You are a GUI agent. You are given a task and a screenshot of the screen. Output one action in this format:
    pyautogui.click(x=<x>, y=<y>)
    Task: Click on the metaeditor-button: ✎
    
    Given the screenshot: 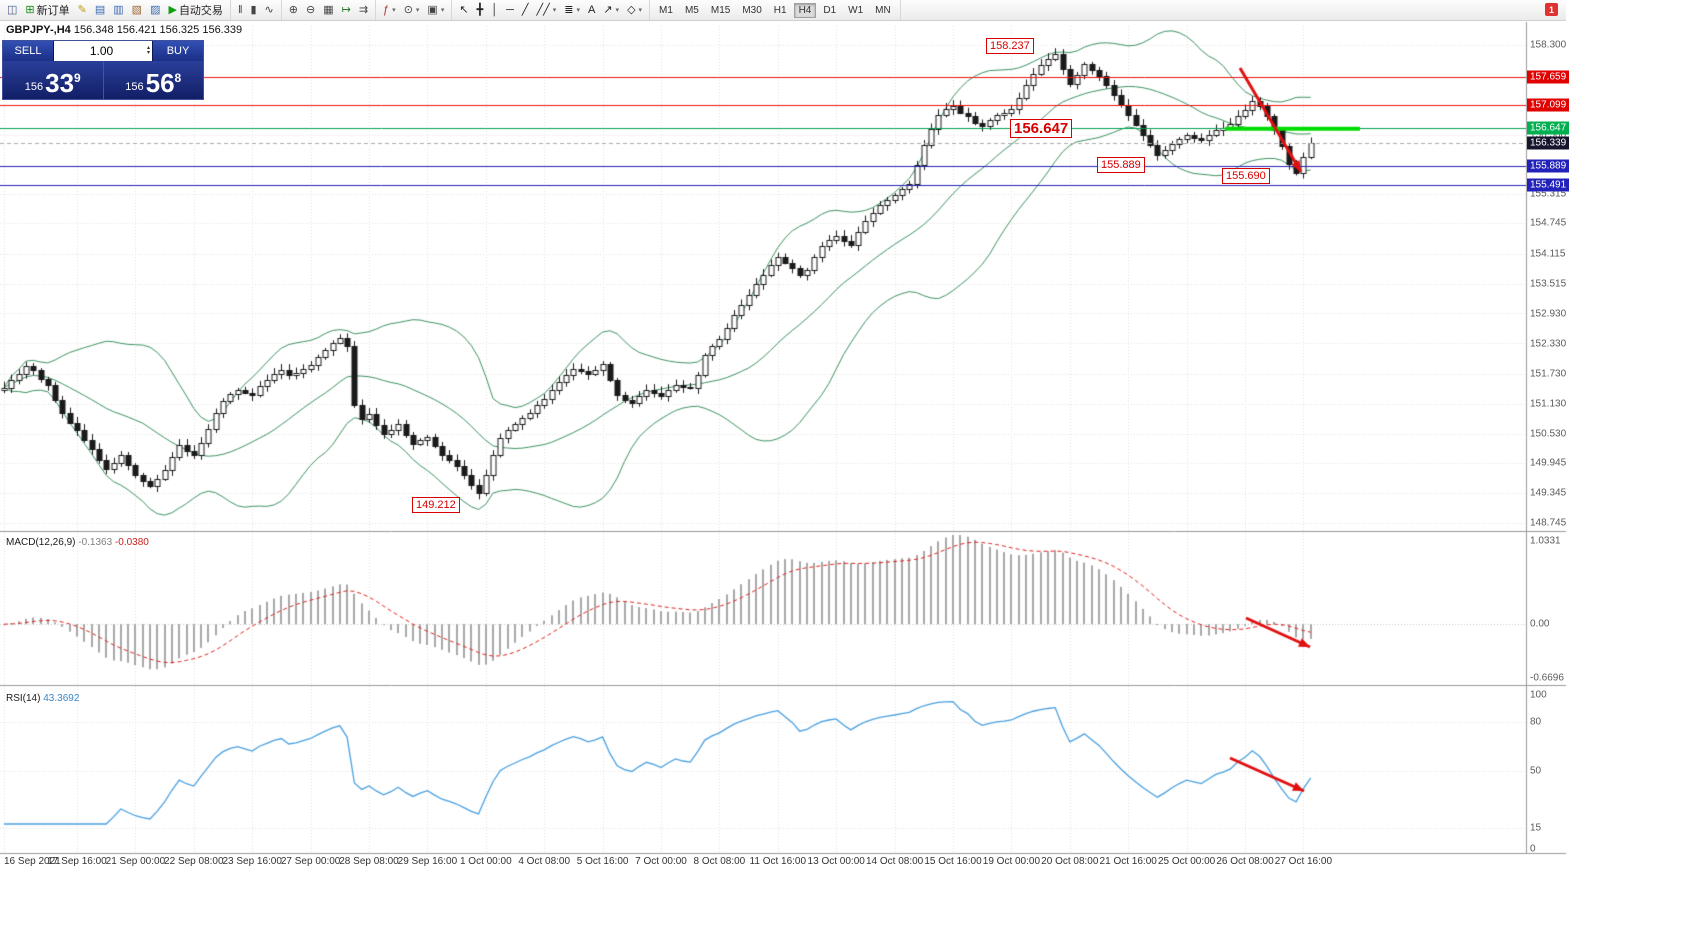 What is the action you would take?
    pyautogui.click(x=82, y=10)
    